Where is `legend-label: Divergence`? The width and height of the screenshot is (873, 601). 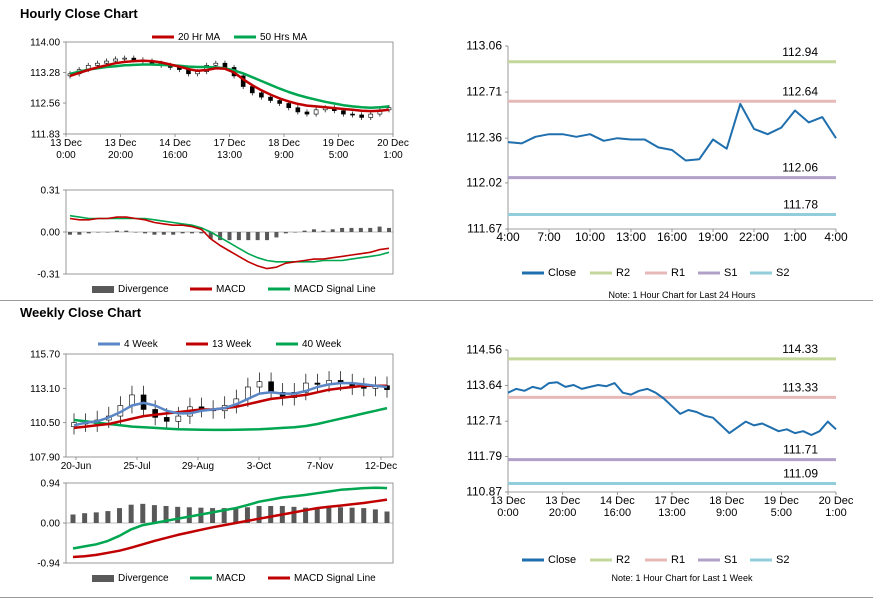 legend-label: Divergence is located at coordinates (143, 289).